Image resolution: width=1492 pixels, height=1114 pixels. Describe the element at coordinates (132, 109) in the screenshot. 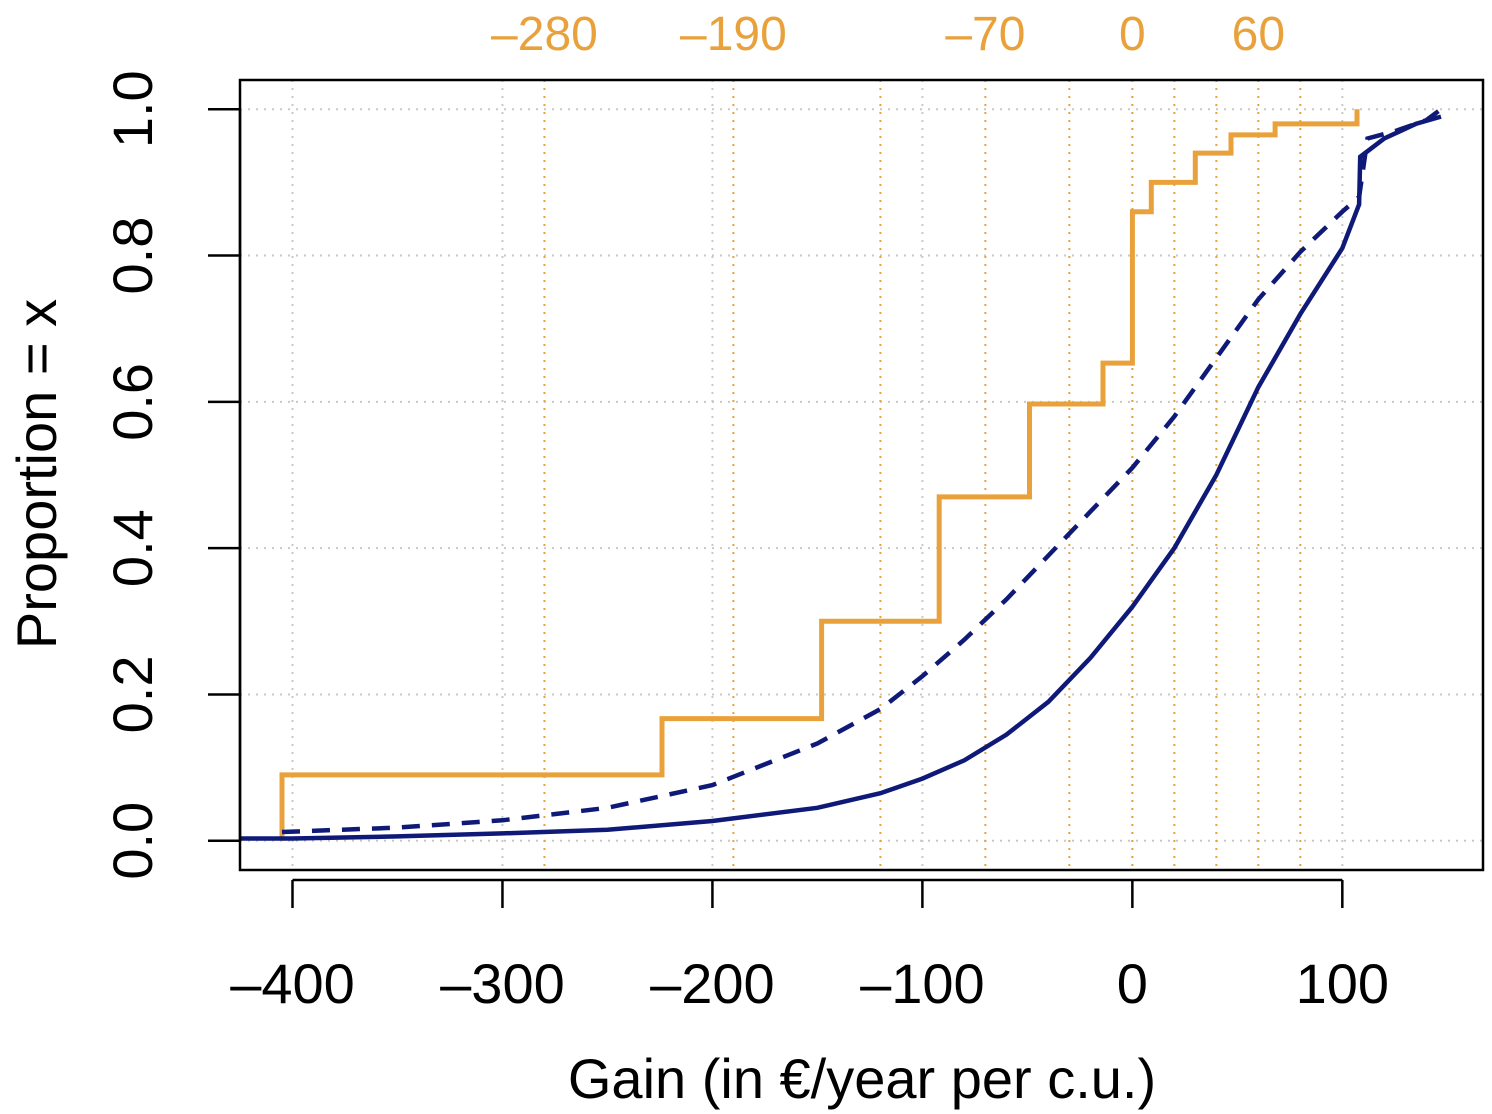

I see `y-tick-label: 1.0` at that location.